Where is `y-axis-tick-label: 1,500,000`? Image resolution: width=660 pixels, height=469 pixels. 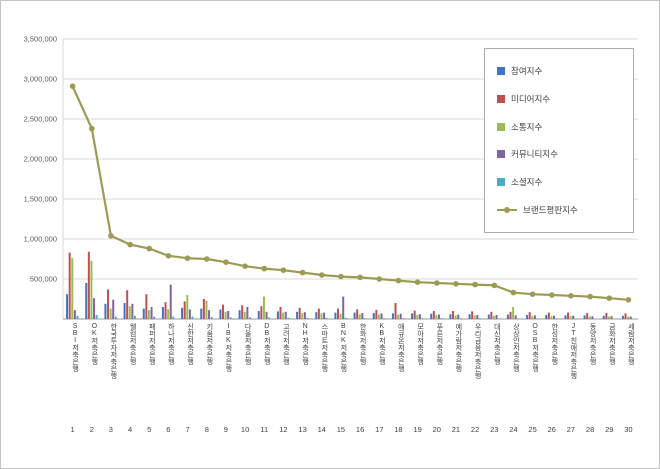
y-axis-tick-label: 1,500,000 is located at coordinates (40, 199).